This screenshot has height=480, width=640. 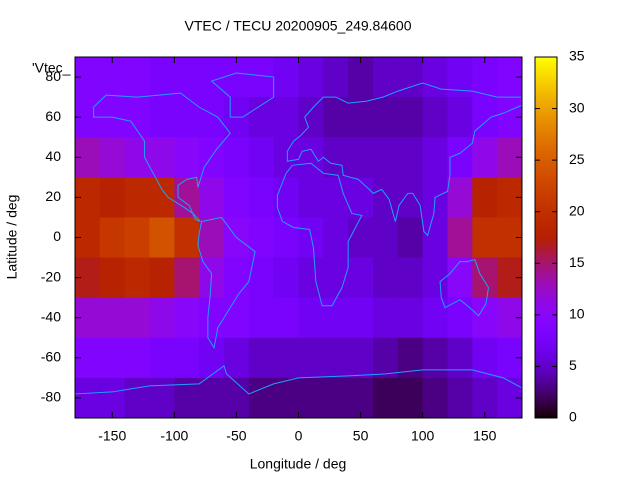 What do you see at coordinates (57, 236) in the screenshot?
I see `y-tick-label: 0` at bounding box center [57, 236].